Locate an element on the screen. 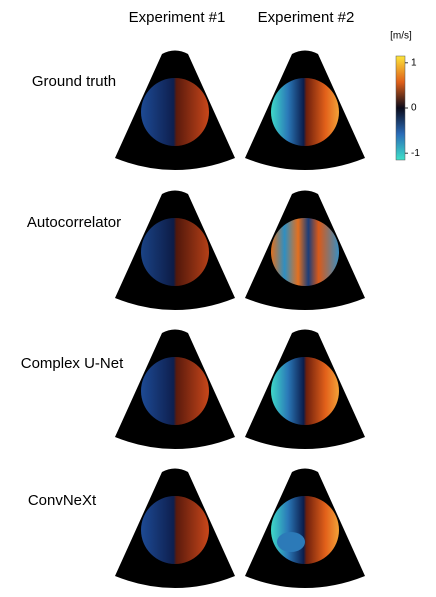  row-label: Complex U-Net is located at coordinates (72, 363).